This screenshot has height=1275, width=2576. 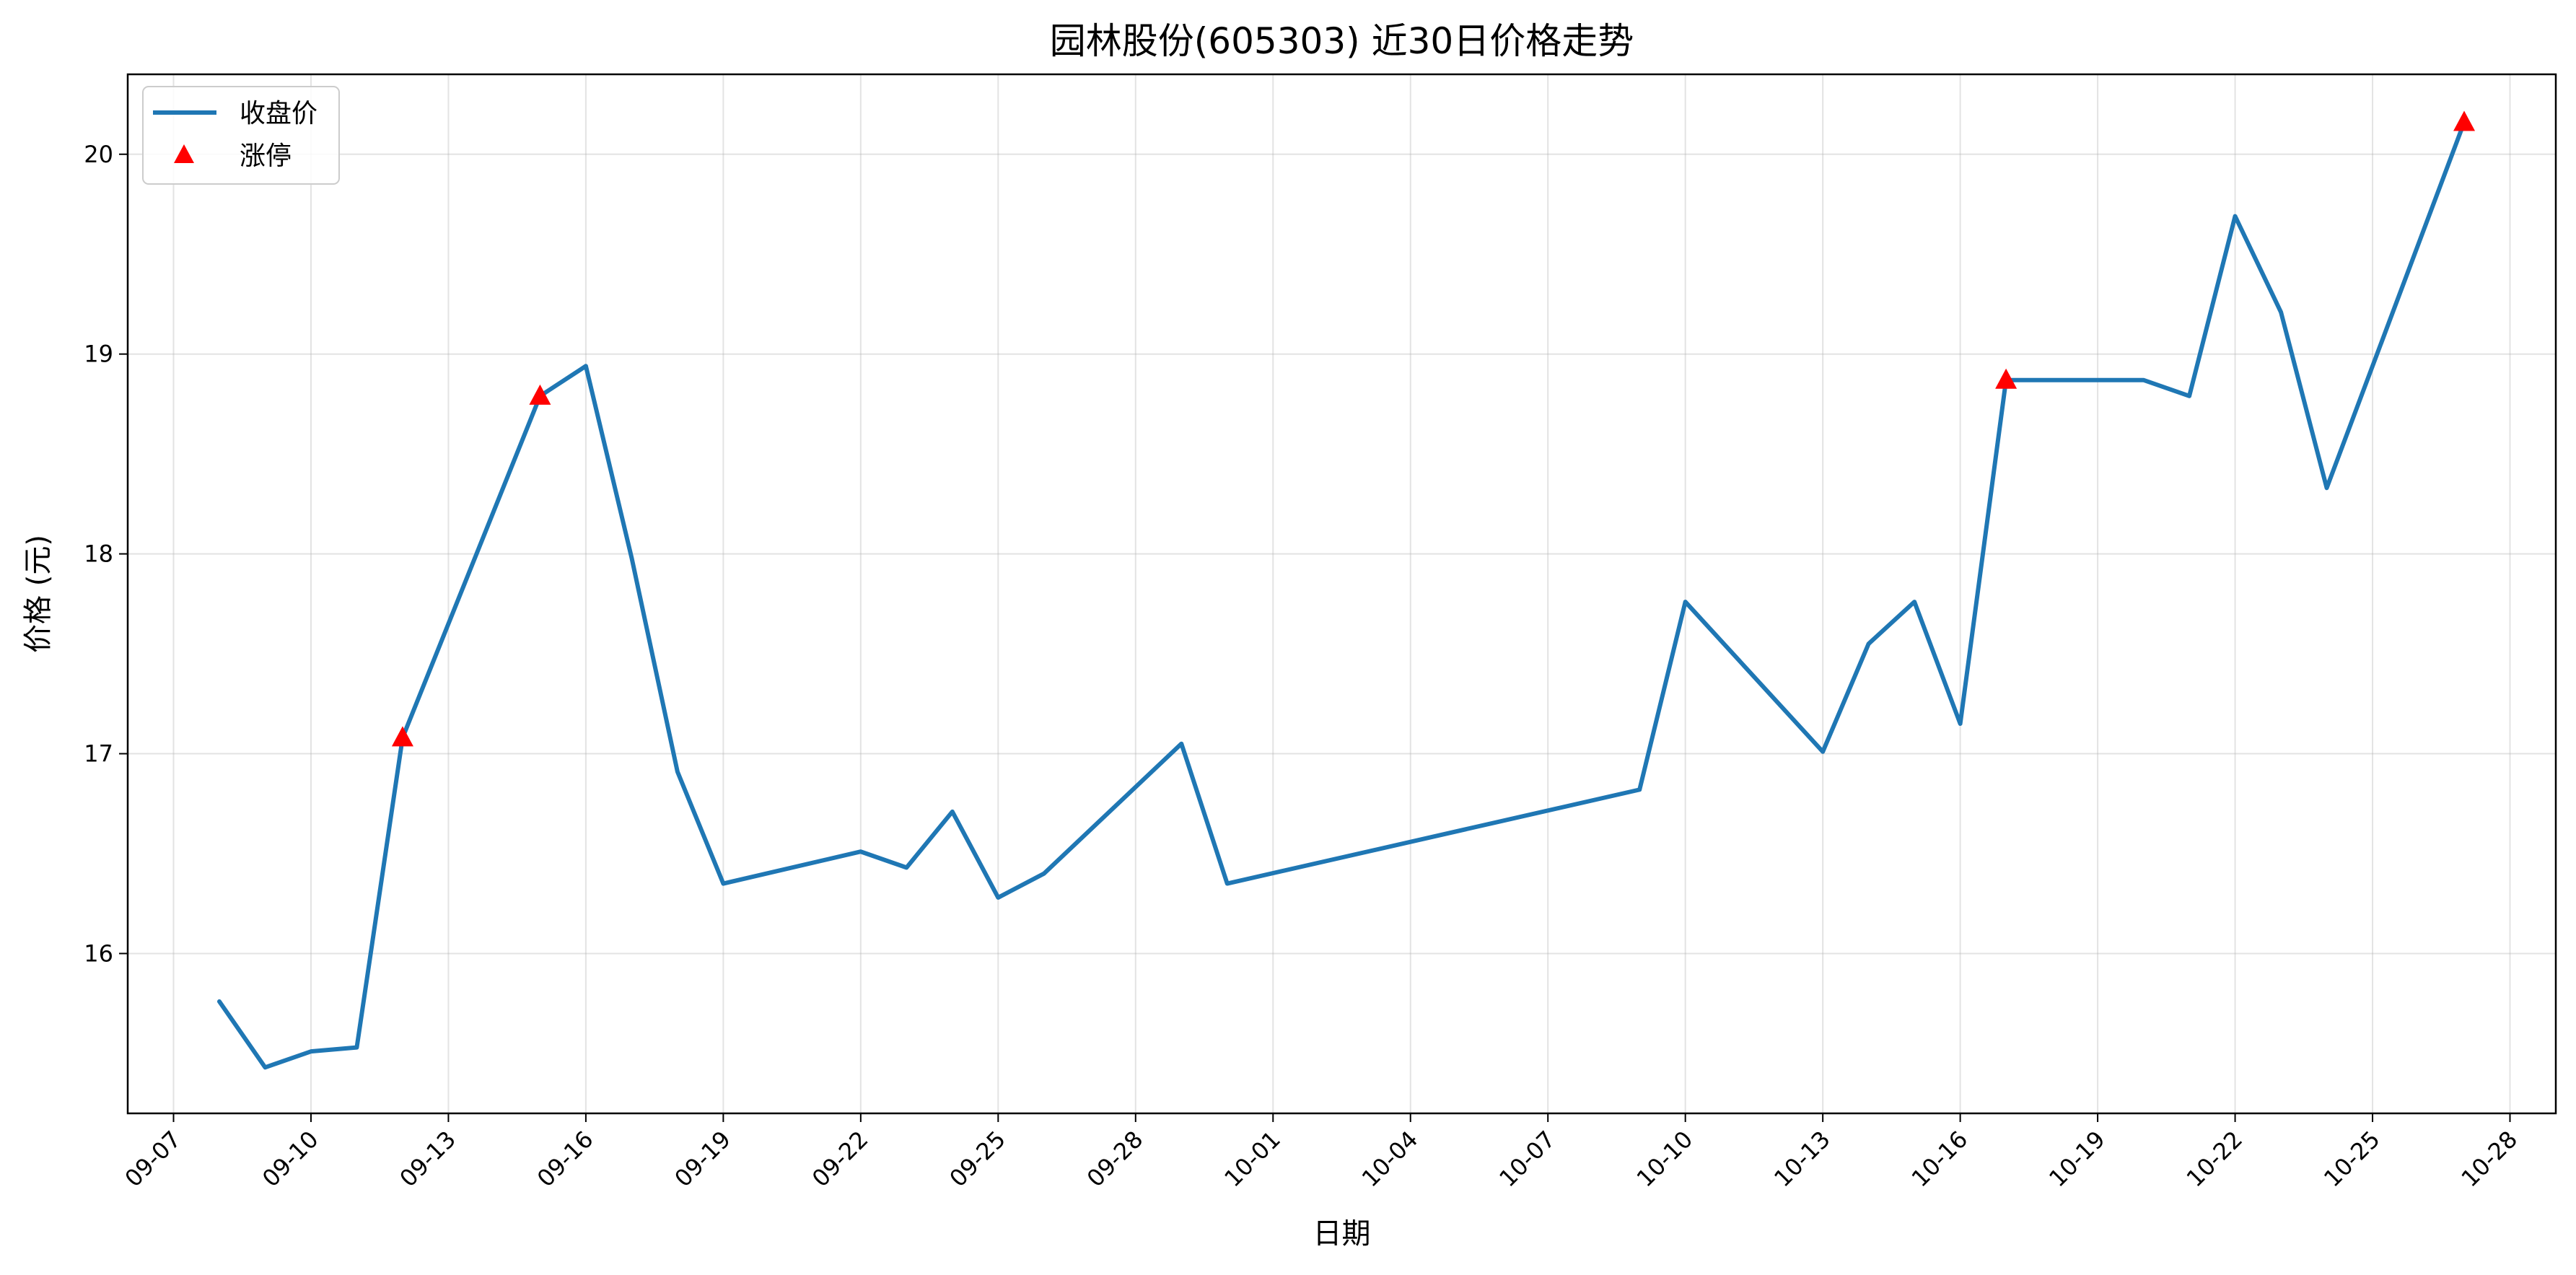 I want to click on y-tick-label: 16, so click(x=99, y=953).